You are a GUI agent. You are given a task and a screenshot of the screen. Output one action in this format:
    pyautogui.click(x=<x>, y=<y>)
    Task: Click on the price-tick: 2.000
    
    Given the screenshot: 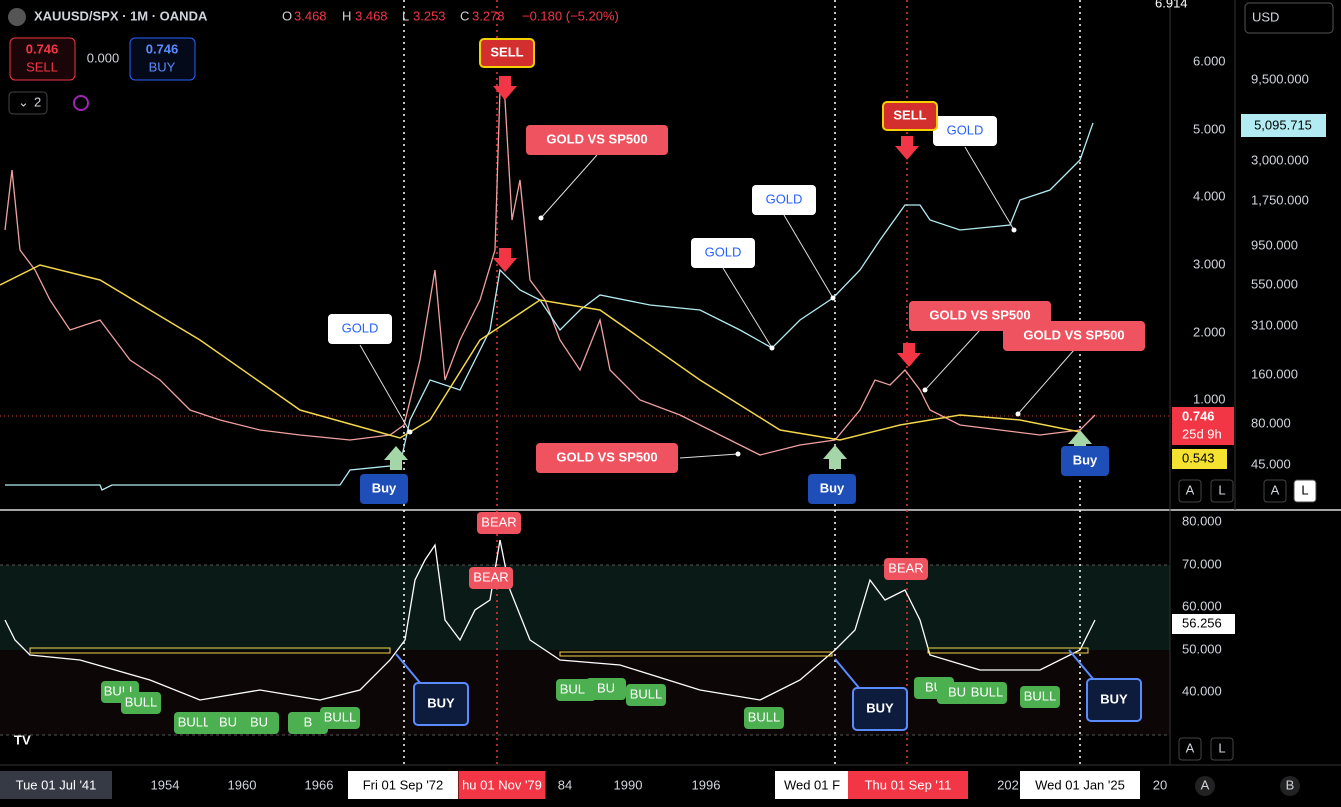 What is the action you would take?
    pyautogui.click(x=1209, y=331)
    